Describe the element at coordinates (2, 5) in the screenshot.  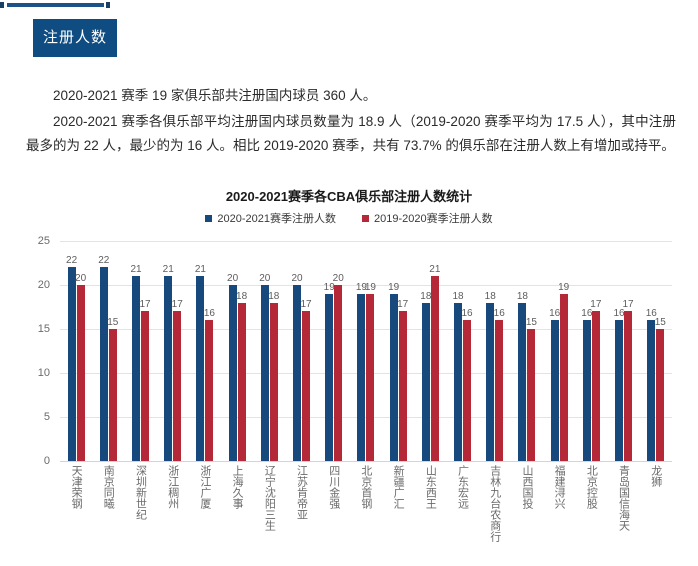
I see `top-rule-tick-left` at that location.